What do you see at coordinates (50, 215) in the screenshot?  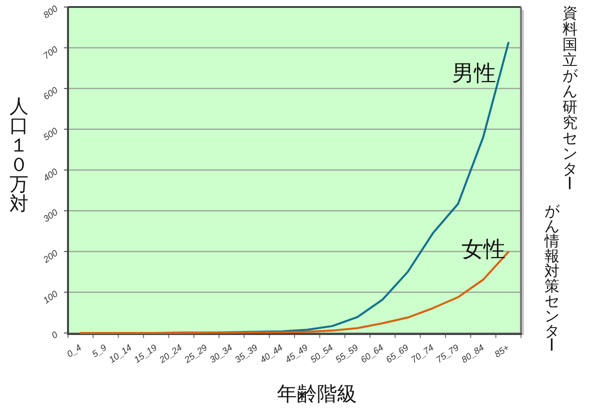 I see `y-tick-label: 300` at bounding box center [50, 215].